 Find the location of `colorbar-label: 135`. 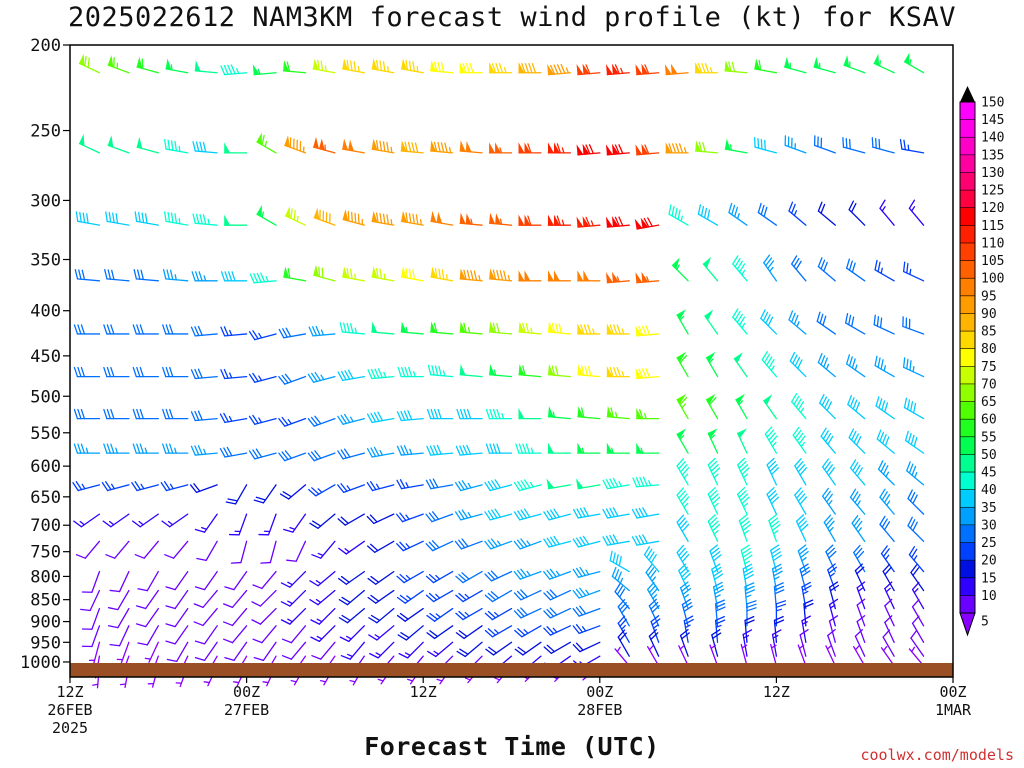

colorbar-label: 135 is located at coordinates (992, 155).